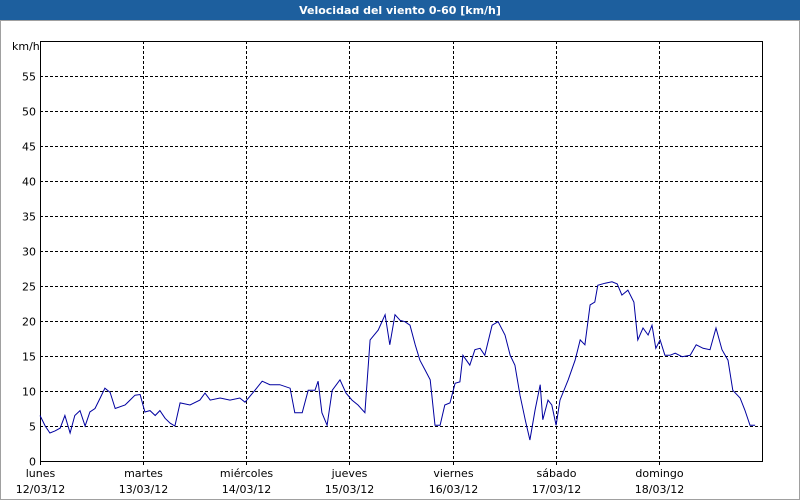  What do you see at coordinates (556, 489) in the screenshot?
I see `x-tick-sublabel: 17/03/12` at bounding box center [556, 489].